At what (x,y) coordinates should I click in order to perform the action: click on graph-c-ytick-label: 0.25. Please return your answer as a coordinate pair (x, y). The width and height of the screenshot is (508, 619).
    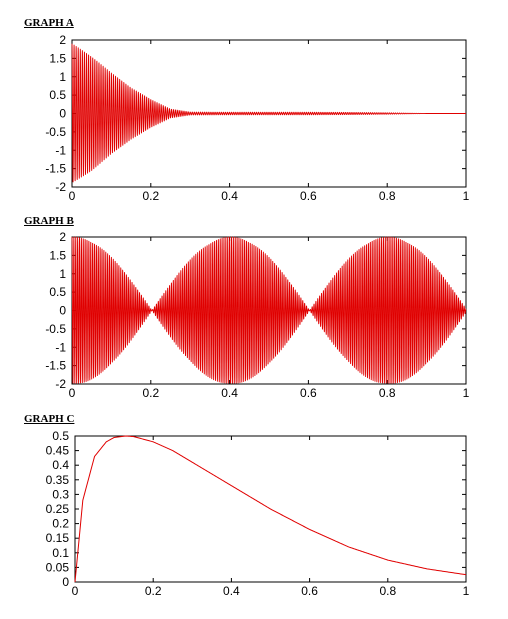
    Looking at the image, I should click on (58, 509).